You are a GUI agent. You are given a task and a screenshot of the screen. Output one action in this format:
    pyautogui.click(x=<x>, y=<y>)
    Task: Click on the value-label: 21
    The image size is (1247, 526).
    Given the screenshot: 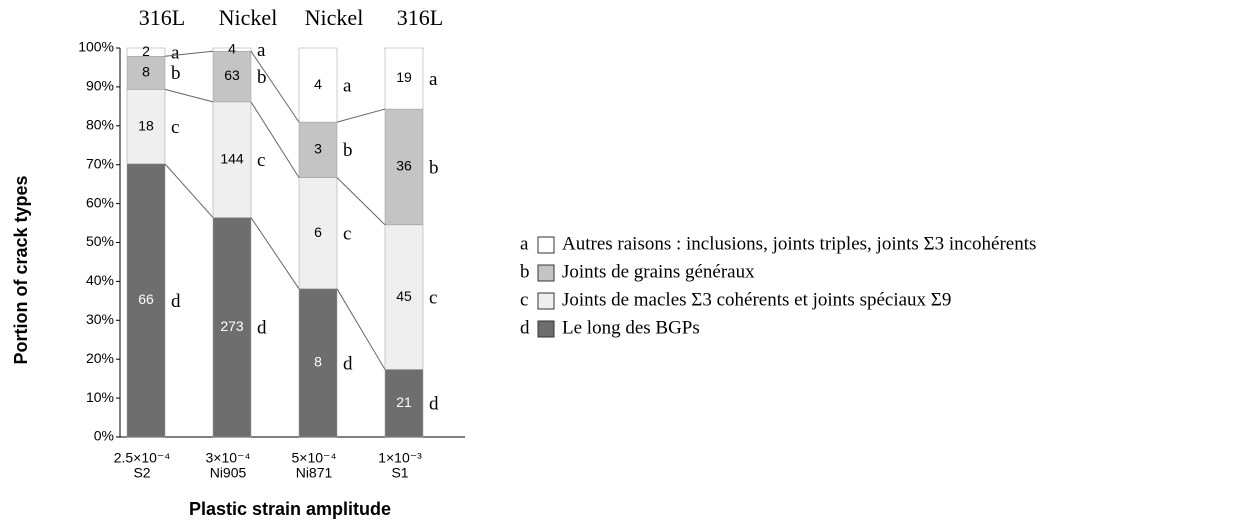 What is the action you would take?
    pyautogui.click(x=404, y=402)
    